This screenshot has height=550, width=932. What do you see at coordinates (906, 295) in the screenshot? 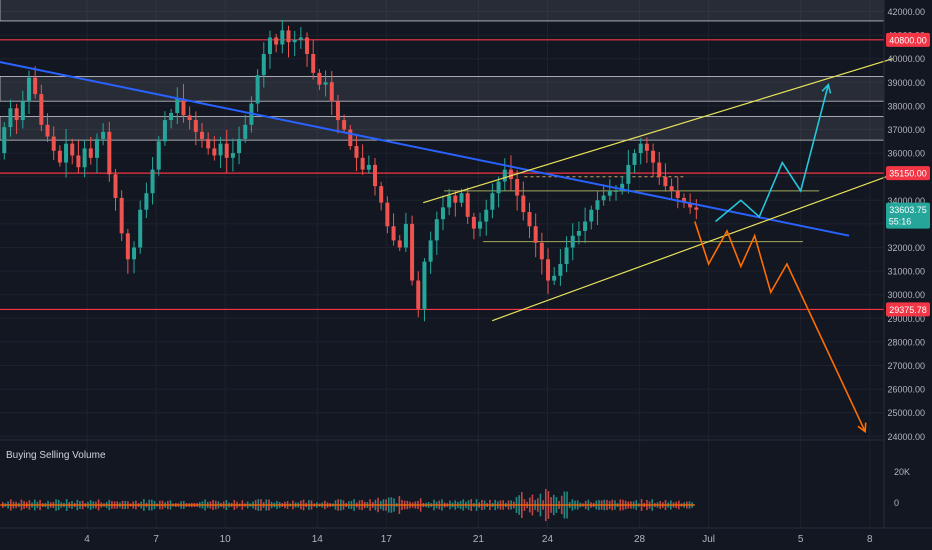
I see `price-tick-label: 30000.00` at bounding box center [906, 295].